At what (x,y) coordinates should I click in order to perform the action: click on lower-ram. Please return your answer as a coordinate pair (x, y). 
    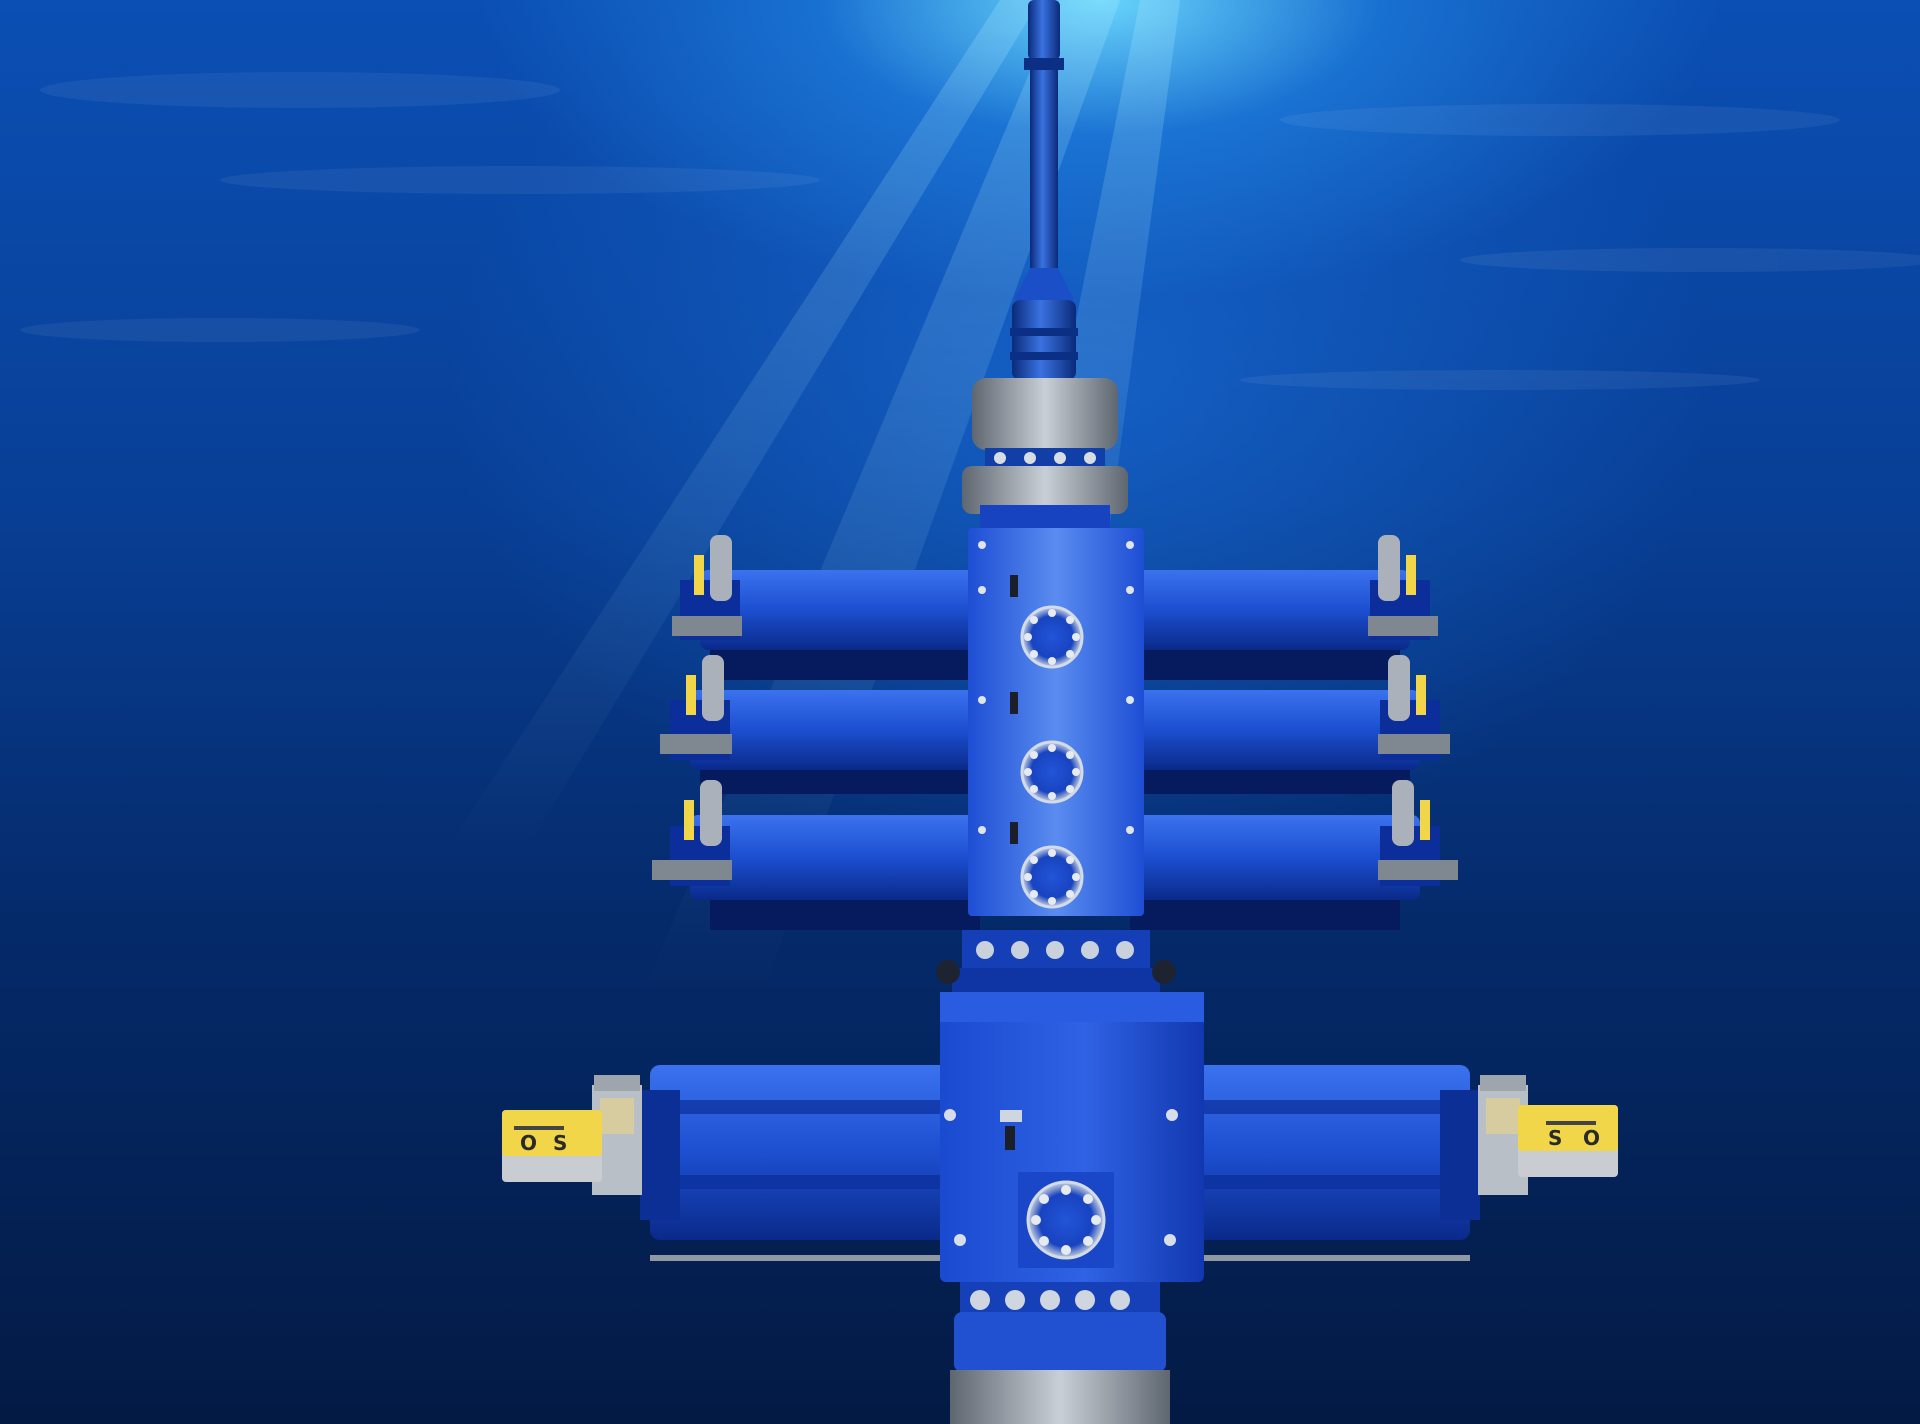
    Looking at the image, I should click on (1060, 1137).